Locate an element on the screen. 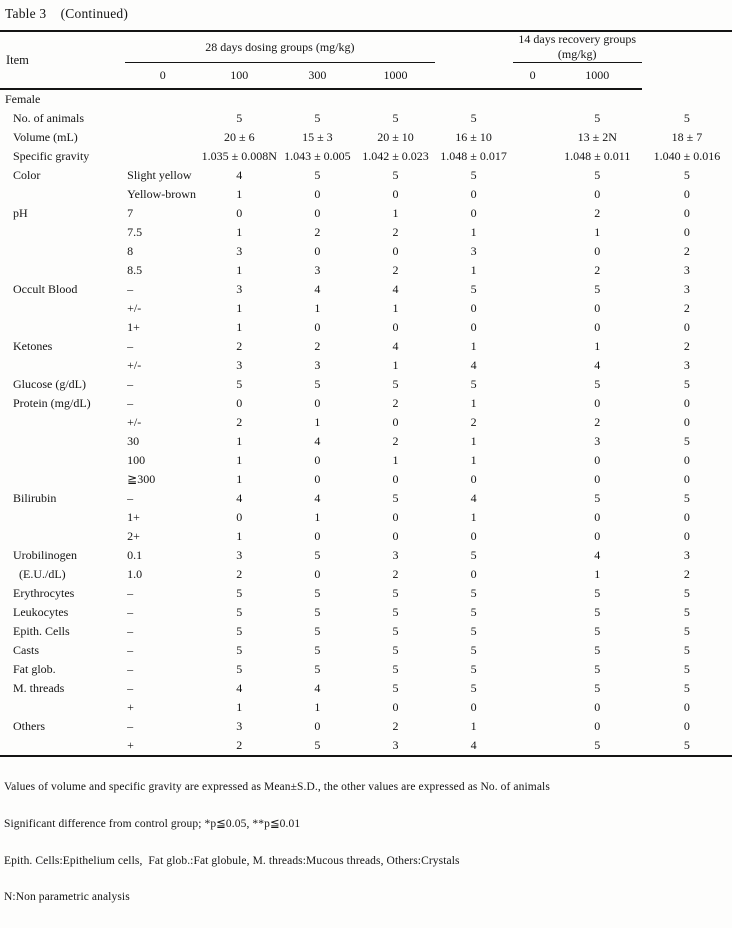 This screenshot has height=928, width=732. row-item-label: Specific gravity is located at coordinates (51, 156).